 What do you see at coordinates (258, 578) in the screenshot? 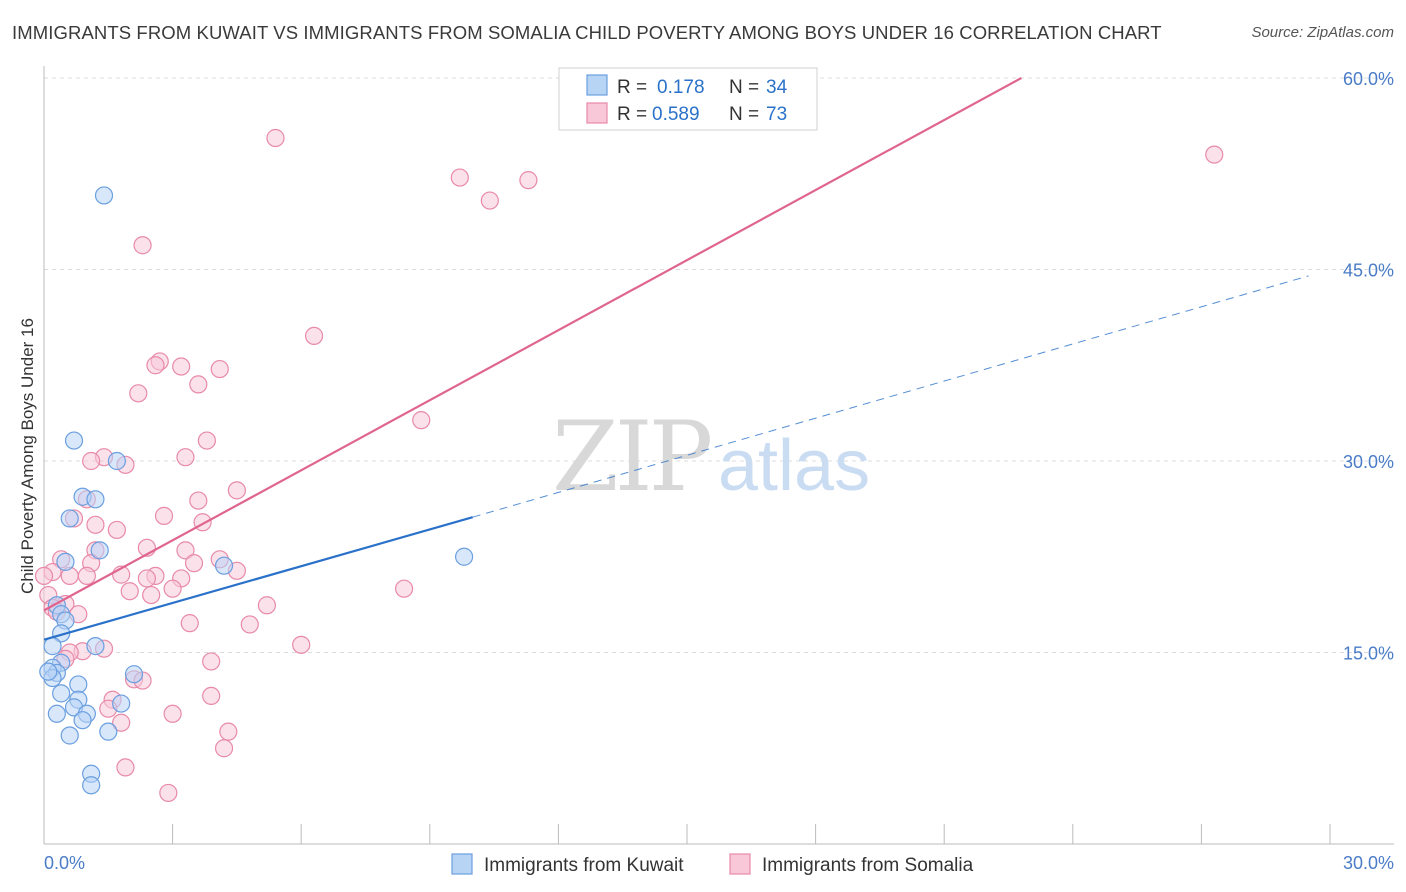
I see `kuwait-trend-line` at bounding box center [258, 578].